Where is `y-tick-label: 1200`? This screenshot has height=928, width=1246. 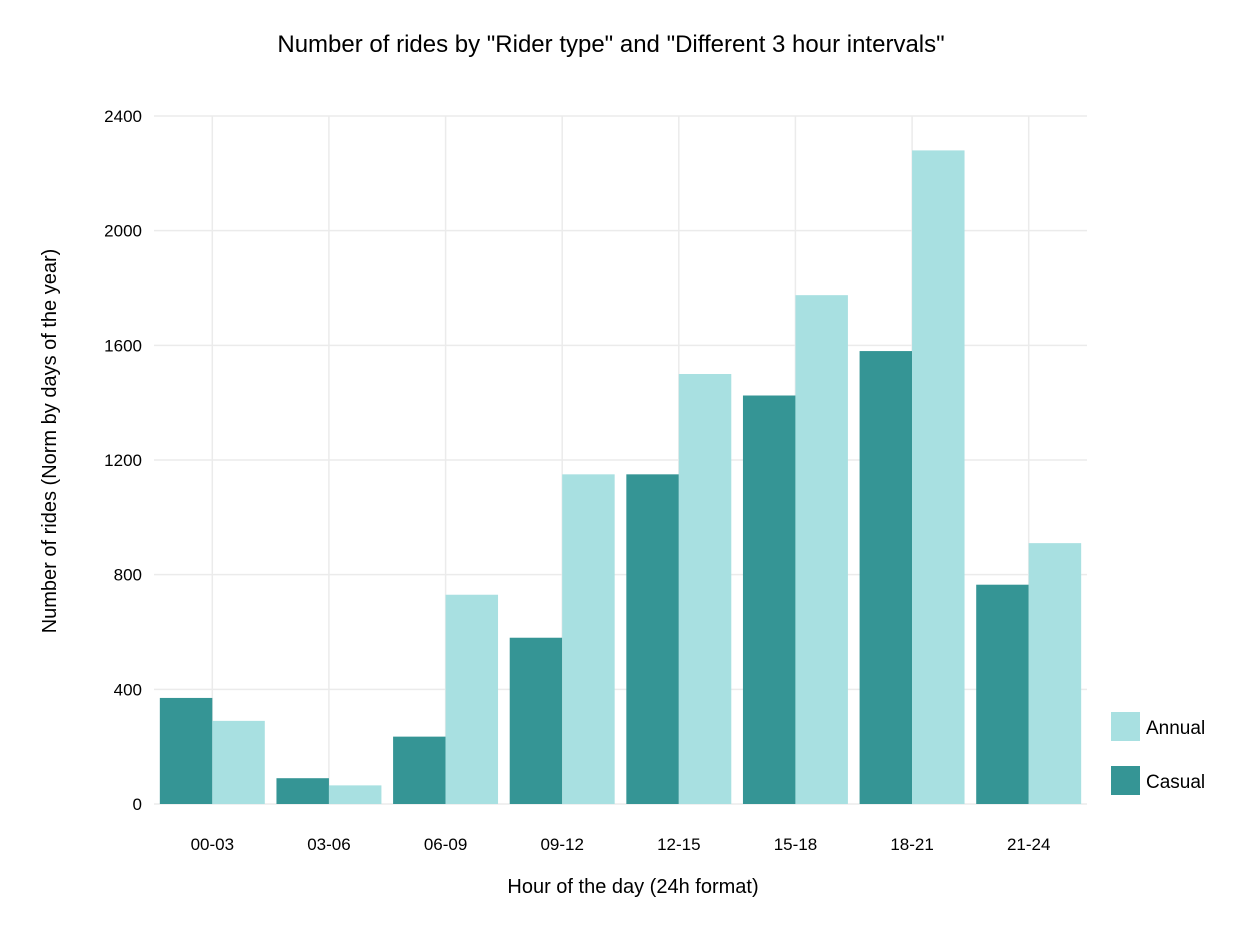
y-tick-label: 1200 is located at coordinates (123, 460).